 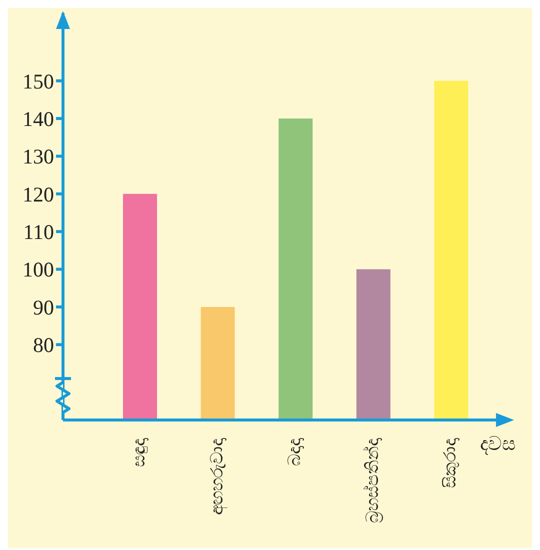 What do you see at coordinates (43, 345) in the screenshot?
I see `y-tick-label: 80` at bounding box center [43, 345].